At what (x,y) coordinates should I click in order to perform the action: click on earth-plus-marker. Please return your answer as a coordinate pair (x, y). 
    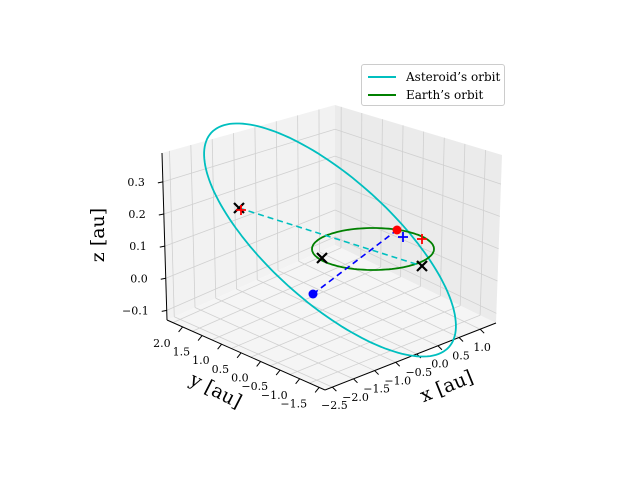
    Looking at the image, I should click on (422, 239).